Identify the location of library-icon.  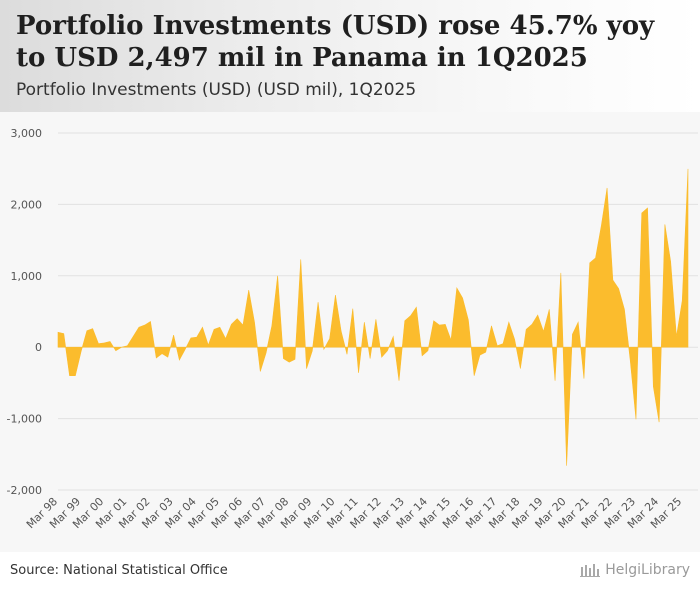
(590, 570).